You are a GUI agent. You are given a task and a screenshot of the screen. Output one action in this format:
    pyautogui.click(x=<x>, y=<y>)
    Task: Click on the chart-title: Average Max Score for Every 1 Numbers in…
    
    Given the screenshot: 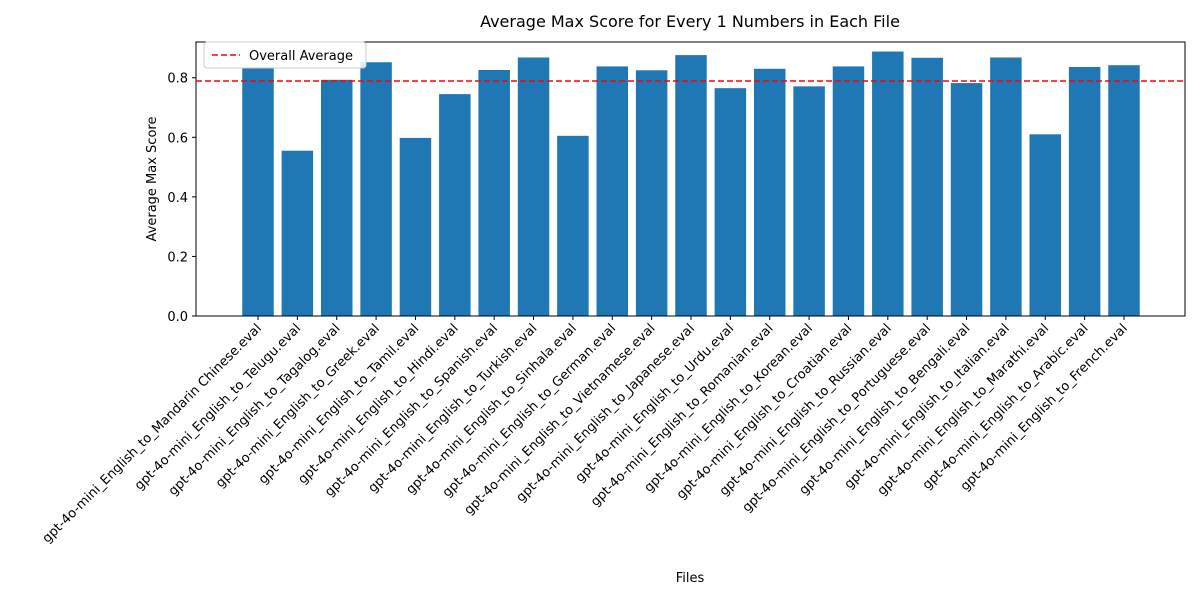 What is the action you would take?
    pyautogui.click(x=690, y=21)
    